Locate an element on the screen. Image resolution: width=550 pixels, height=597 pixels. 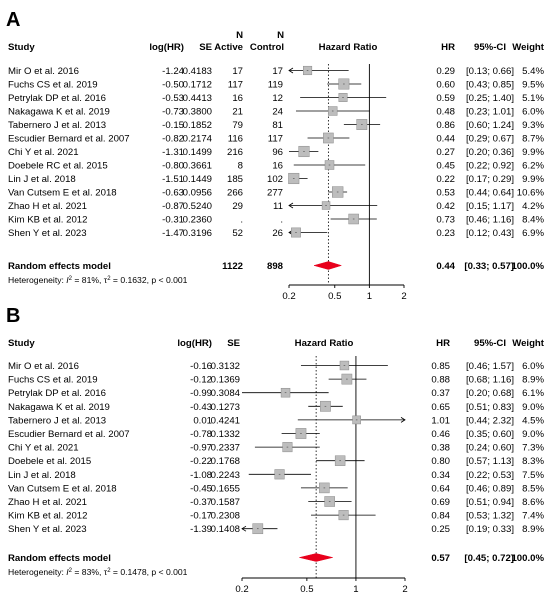
study-n-control: 96 is located at coordinates (277, 152).